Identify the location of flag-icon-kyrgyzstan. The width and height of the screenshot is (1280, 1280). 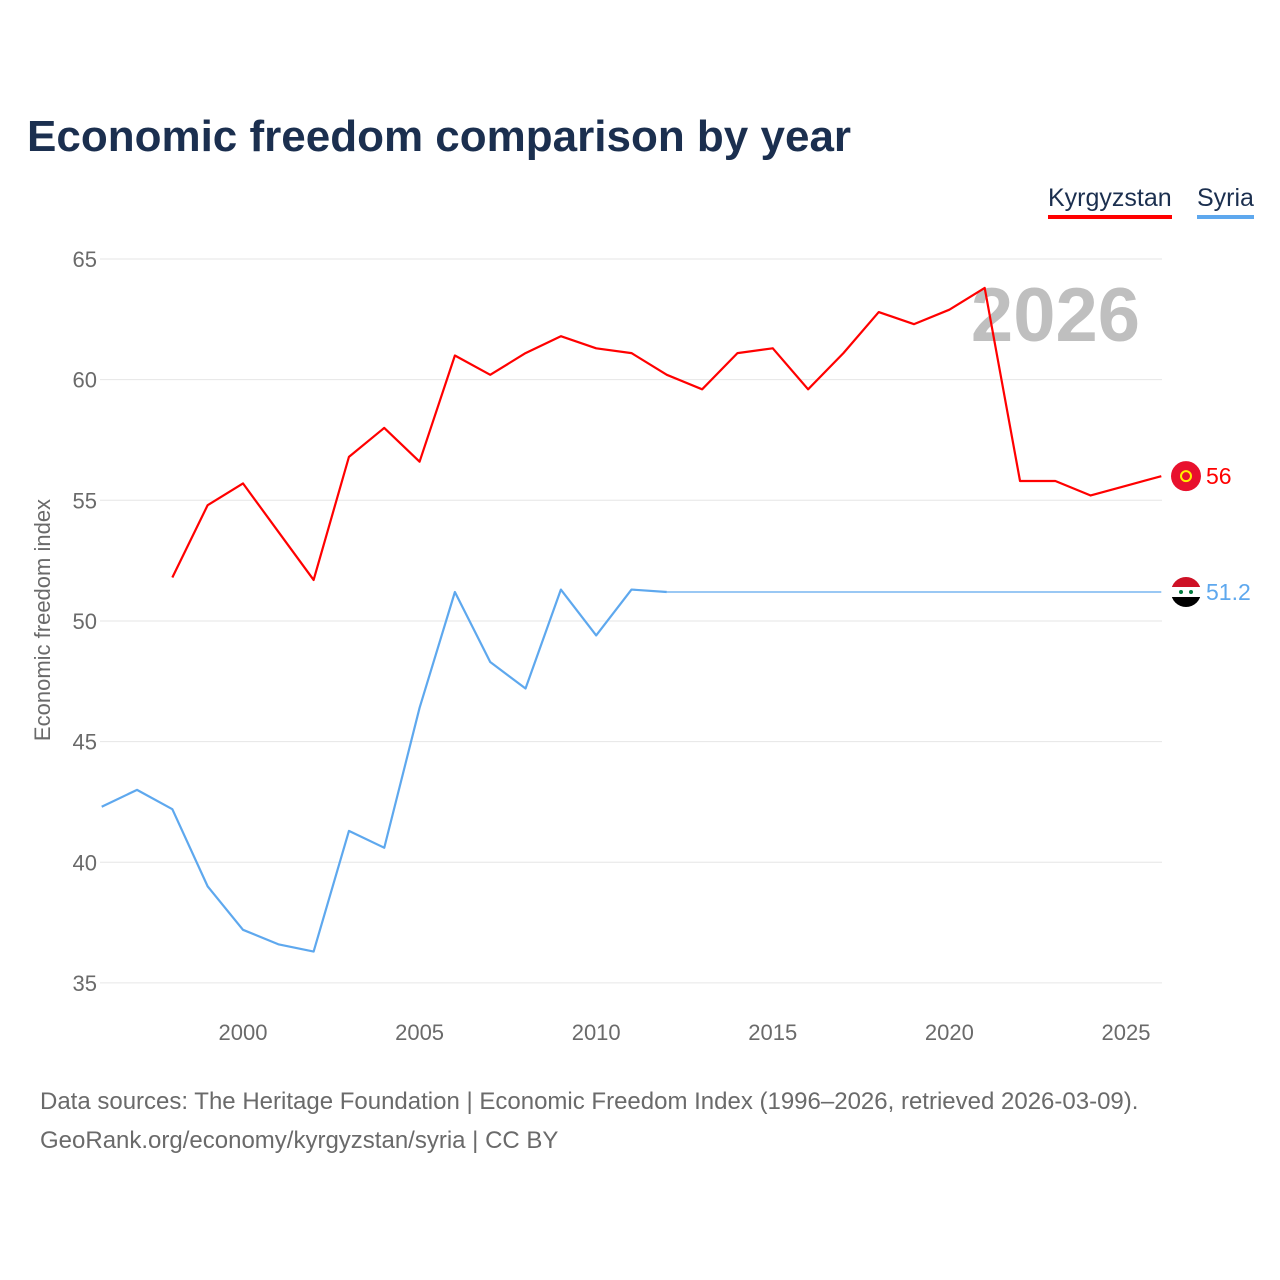
(1186, 476).